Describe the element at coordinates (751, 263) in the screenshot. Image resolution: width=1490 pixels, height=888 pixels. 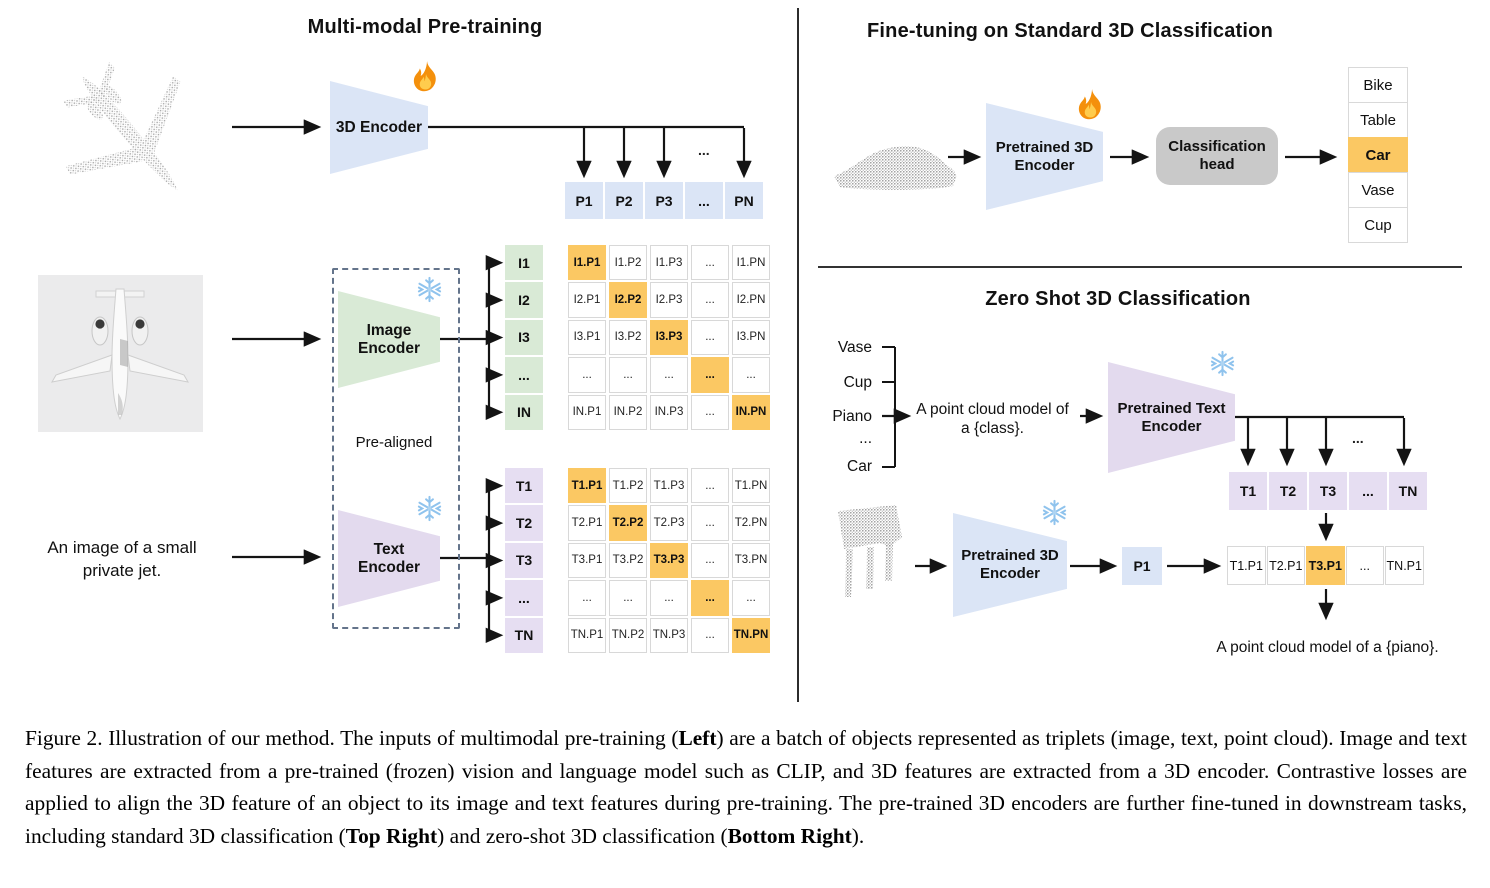
I see `matrix-cell: I1.PN` at that location.